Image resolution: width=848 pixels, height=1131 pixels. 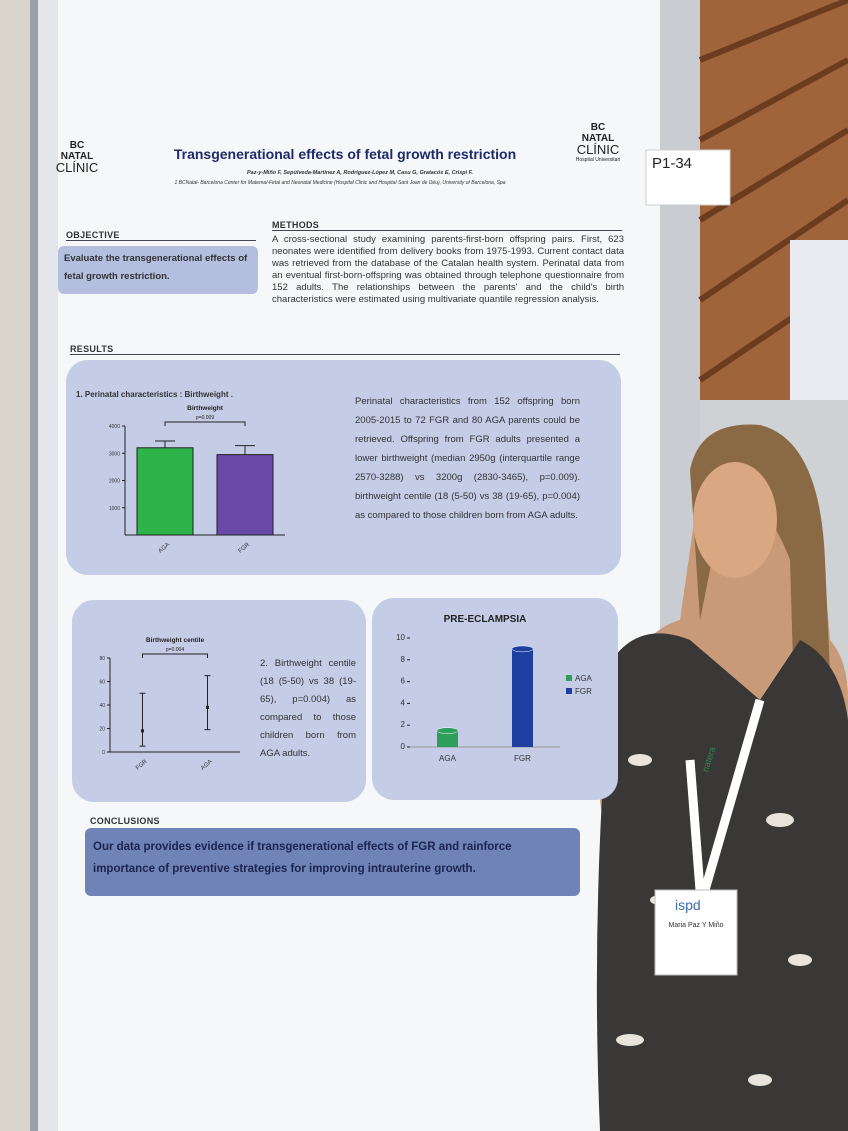 What do you see at coordinates (583, 691) in the screenshot?
I see `legend-label: FGR` at bounding box center [583, 691].